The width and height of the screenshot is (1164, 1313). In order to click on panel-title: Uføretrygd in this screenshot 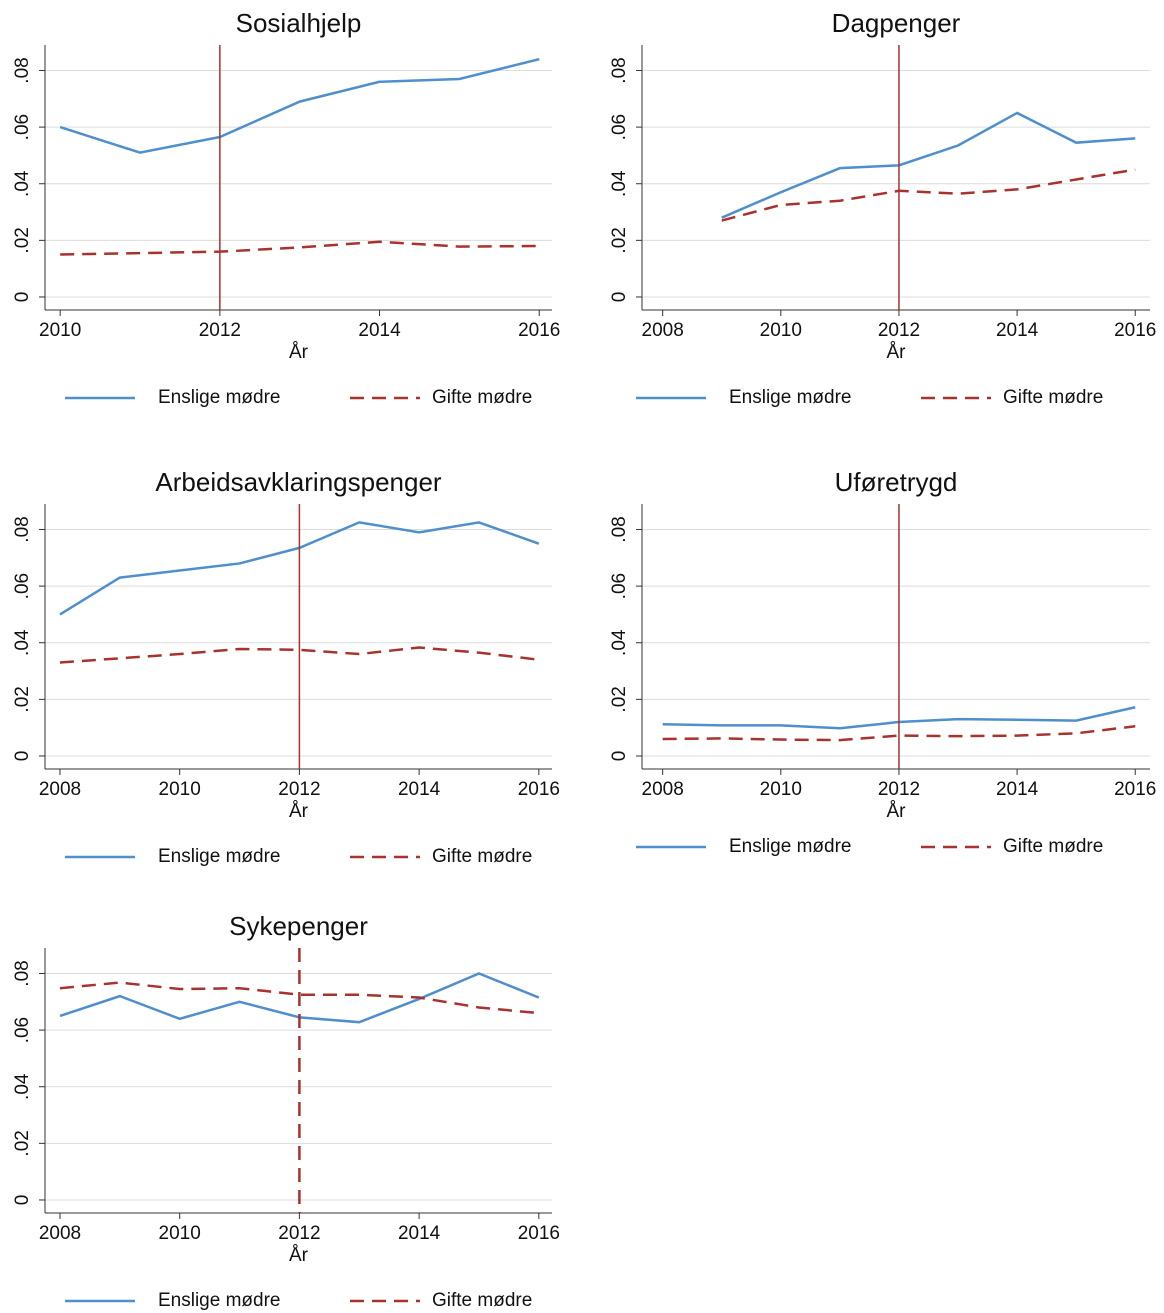, I will do `click(896, 482)`.